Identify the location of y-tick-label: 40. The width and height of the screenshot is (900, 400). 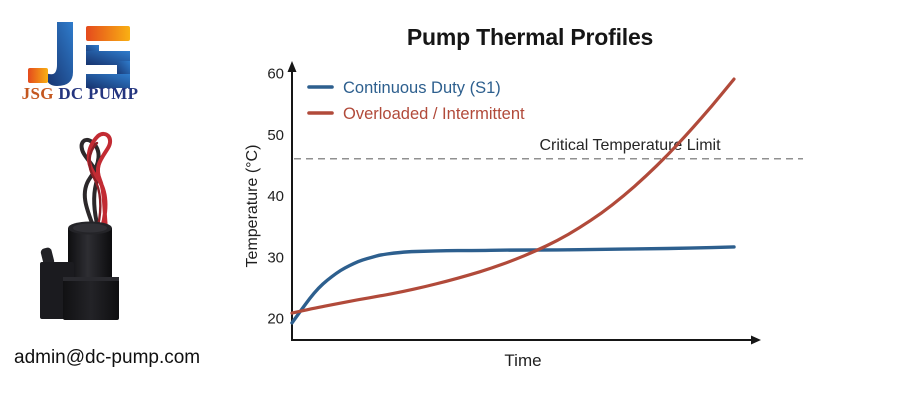
(275, 196).